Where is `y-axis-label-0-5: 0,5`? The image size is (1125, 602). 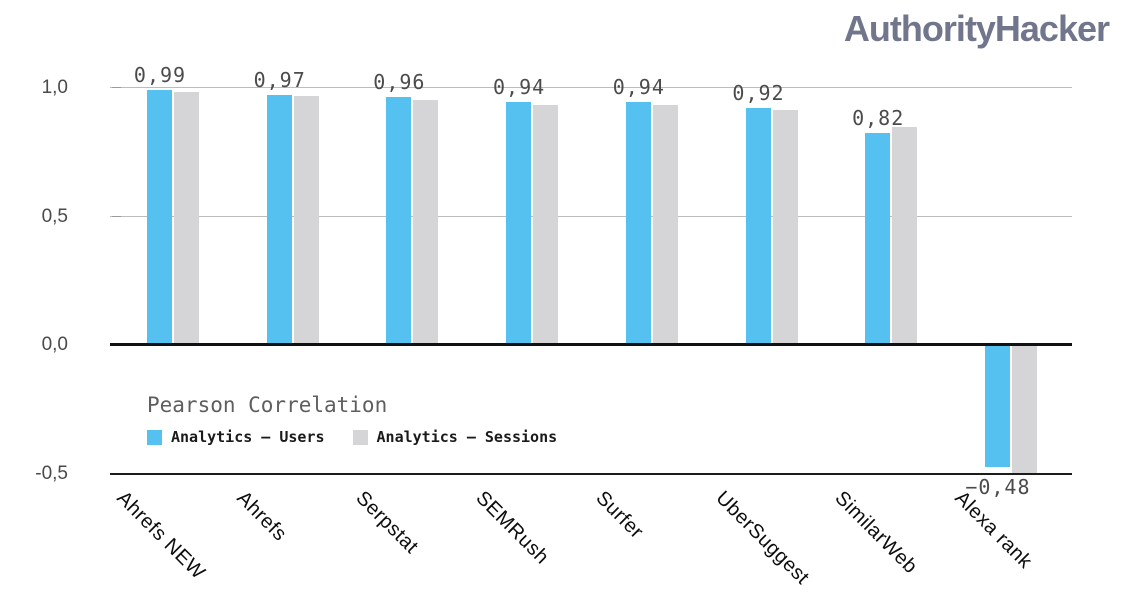
y-axis-label-0-5: 0,5 is located at coordinates (54, 216).